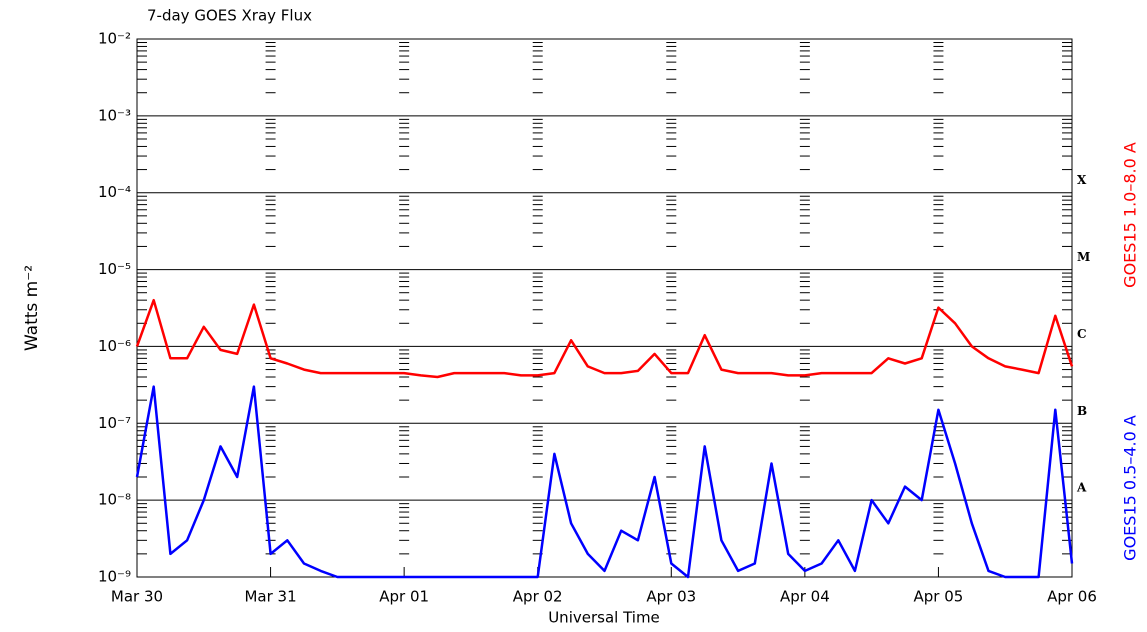  I want to click on y-tick-label: 10⁻⁷, so click(114, 423).